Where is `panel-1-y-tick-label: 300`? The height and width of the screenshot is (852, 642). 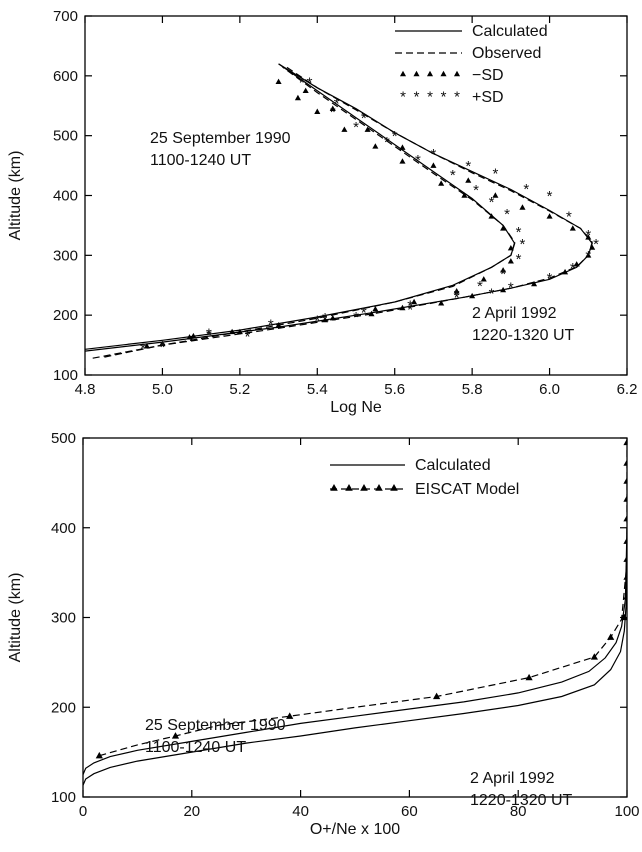
panel-1-y-tick-label: 300 is located at coordinates (65, 255).